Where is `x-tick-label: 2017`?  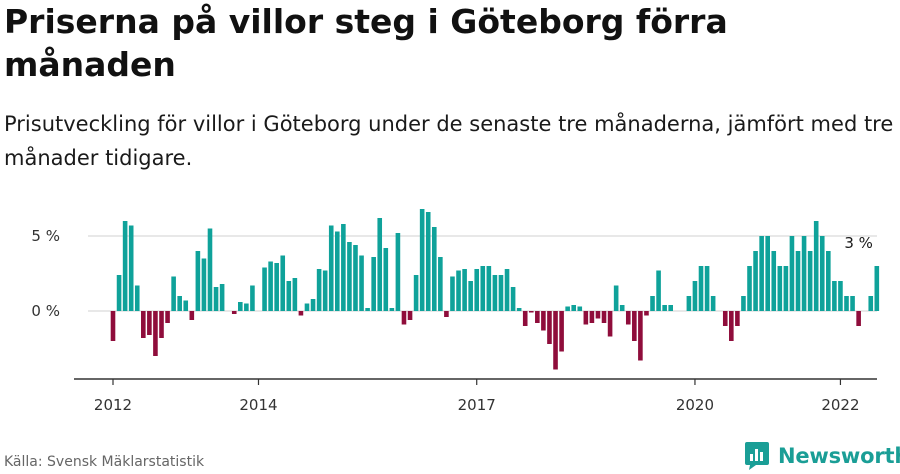 x-tick-label: 2017 is located at coordinates (477, 405).